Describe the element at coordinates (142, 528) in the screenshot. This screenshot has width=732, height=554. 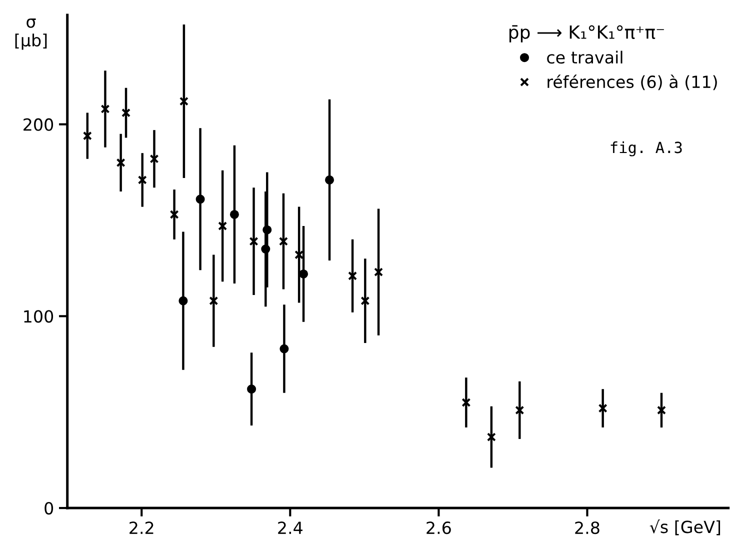
I see `x-tick-label: 2.2` at that location.